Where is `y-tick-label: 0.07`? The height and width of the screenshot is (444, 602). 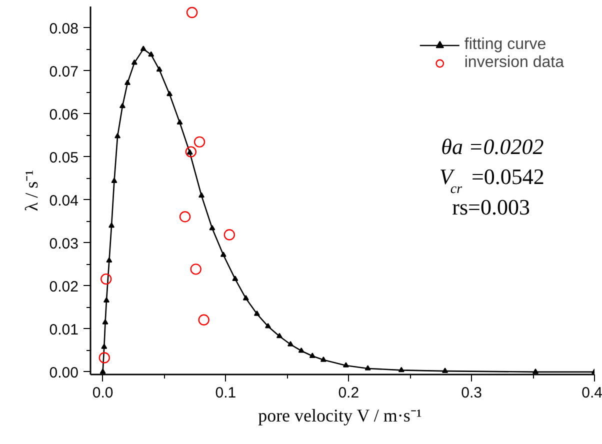
y-tick-label: 0.07 is located at coordinates (64, 71).